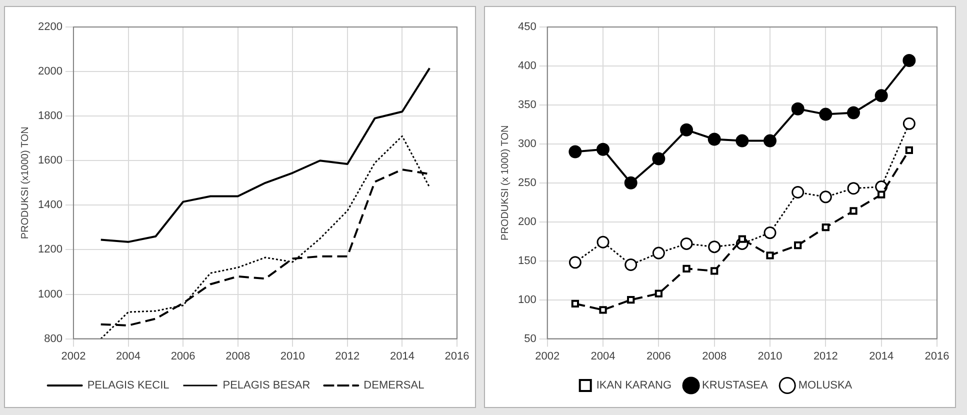 The height and width of the screenshot is (415, 967). I want to click on legend-label: MOLUSKA, so click(825, 386).